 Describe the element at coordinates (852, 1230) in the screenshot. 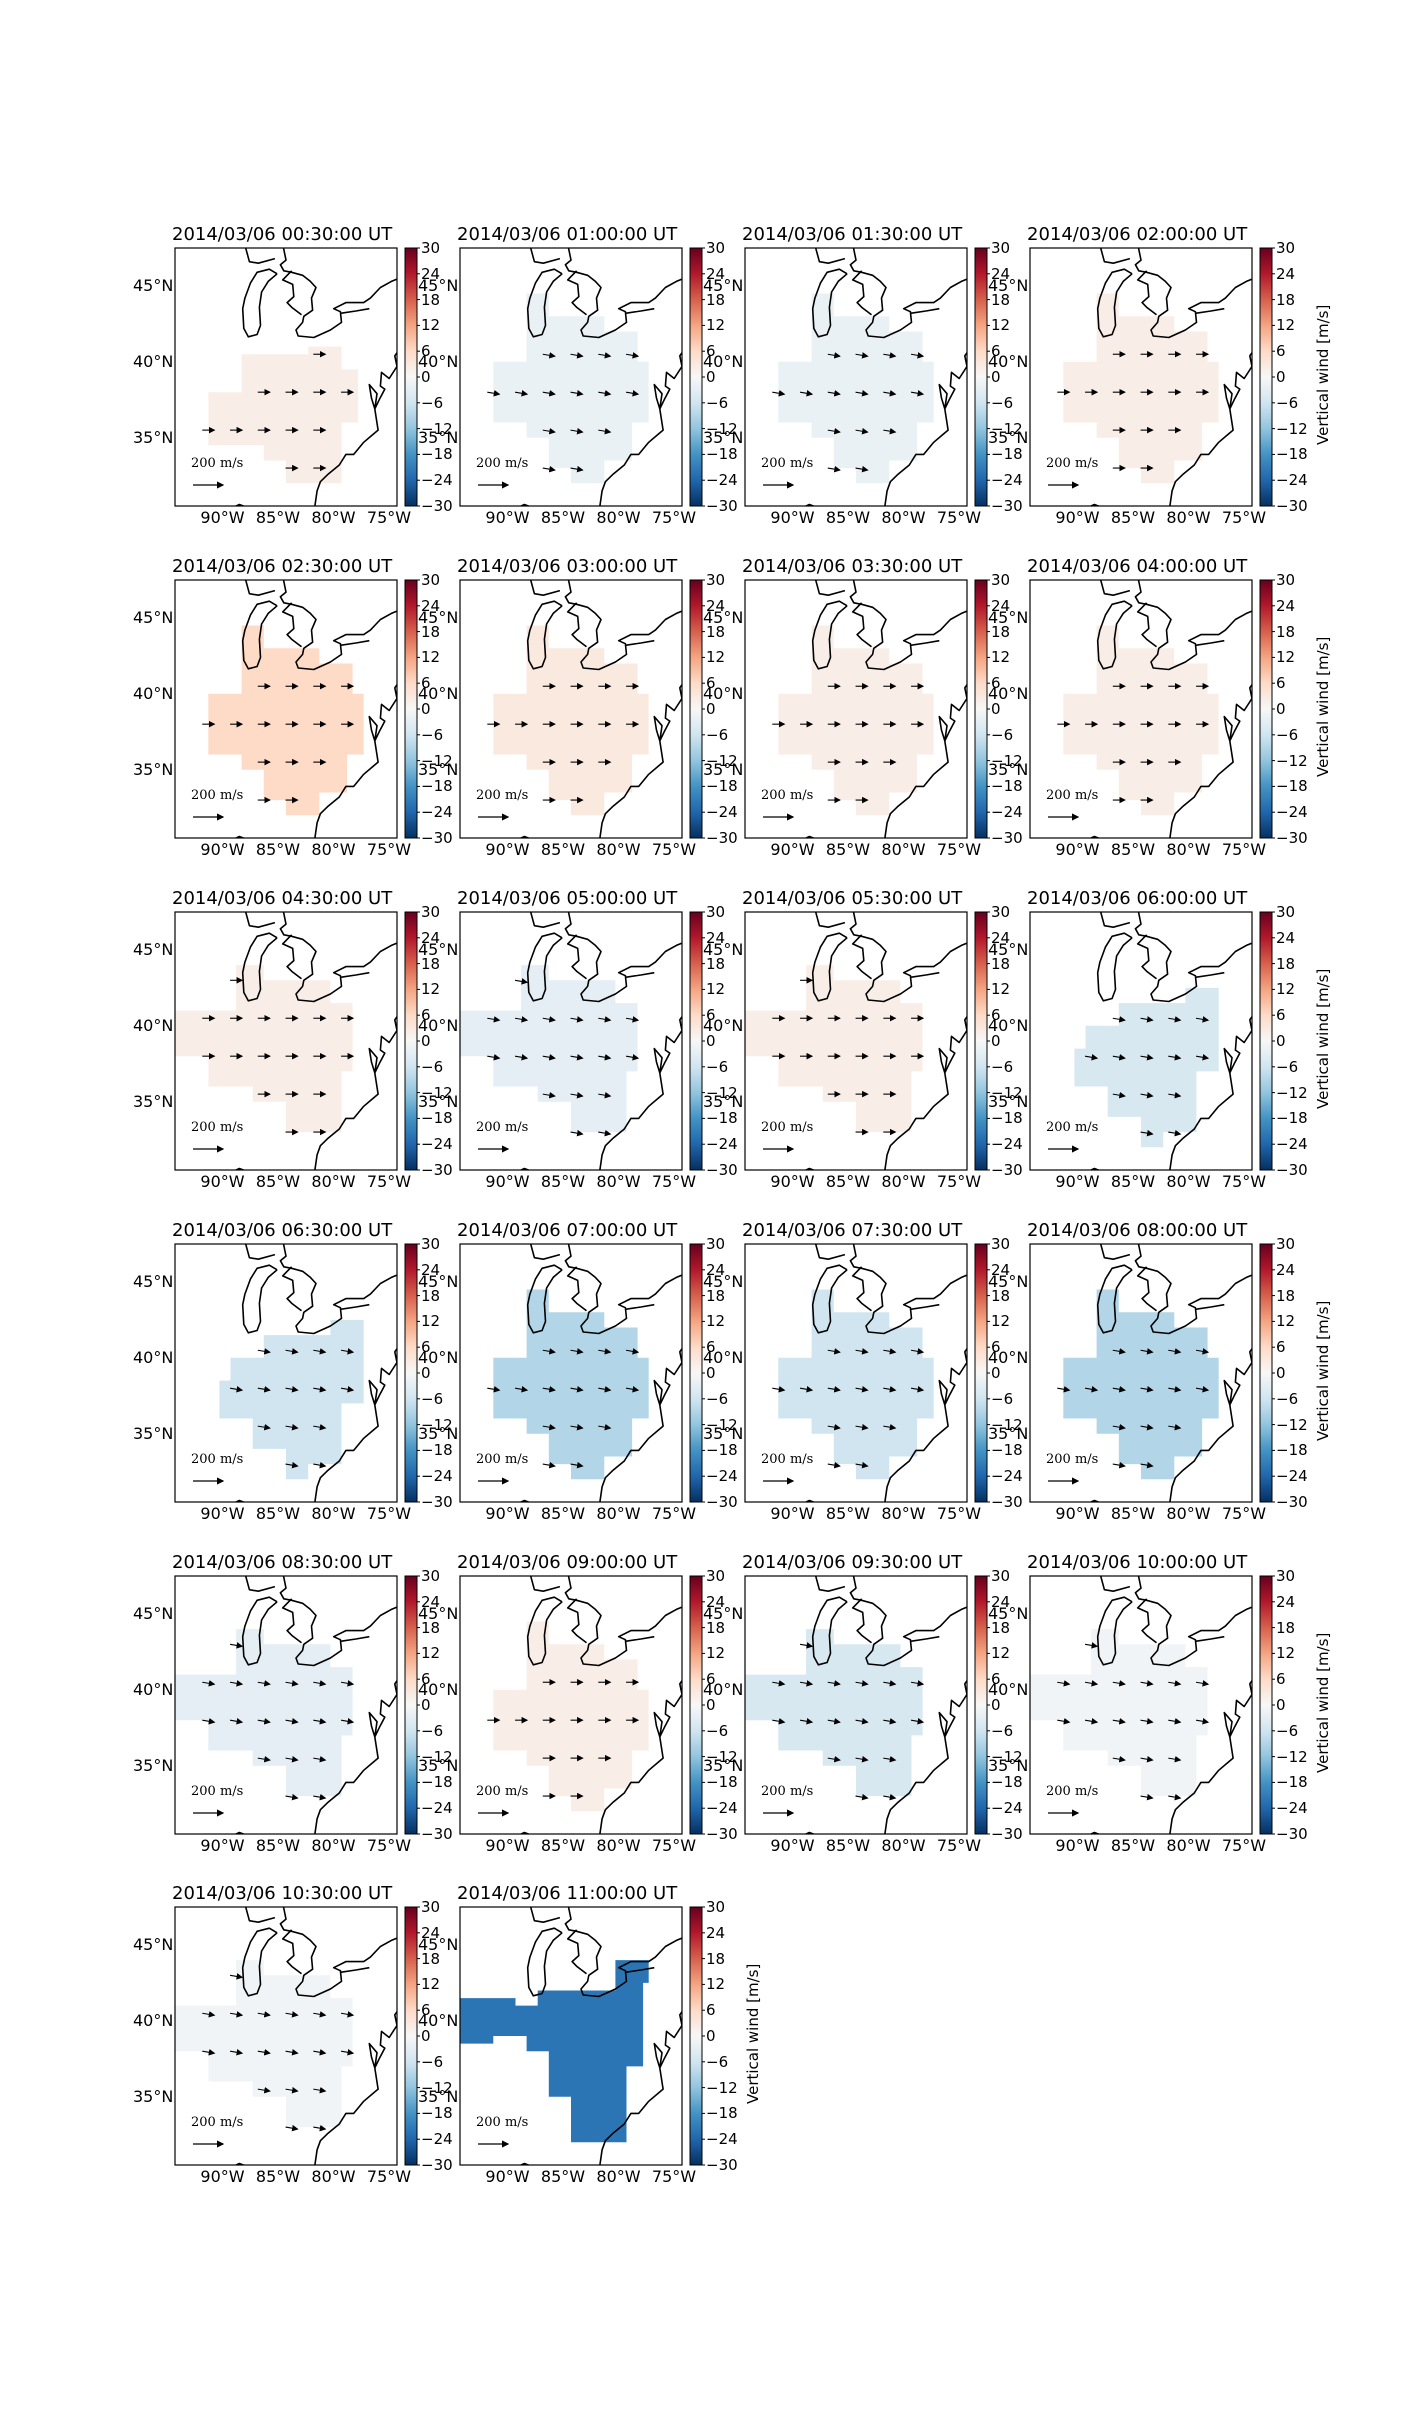

I see `panel-title: 2014/03/06 07:30:00 UT` at that location.